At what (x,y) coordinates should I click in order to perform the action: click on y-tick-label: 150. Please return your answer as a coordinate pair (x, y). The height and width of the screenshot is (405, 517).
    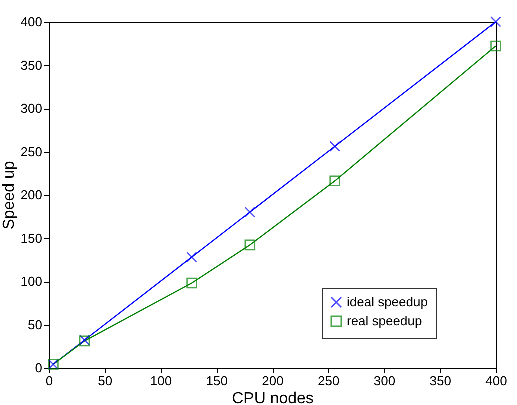
    Looking at the image, I should click on (31, 238).